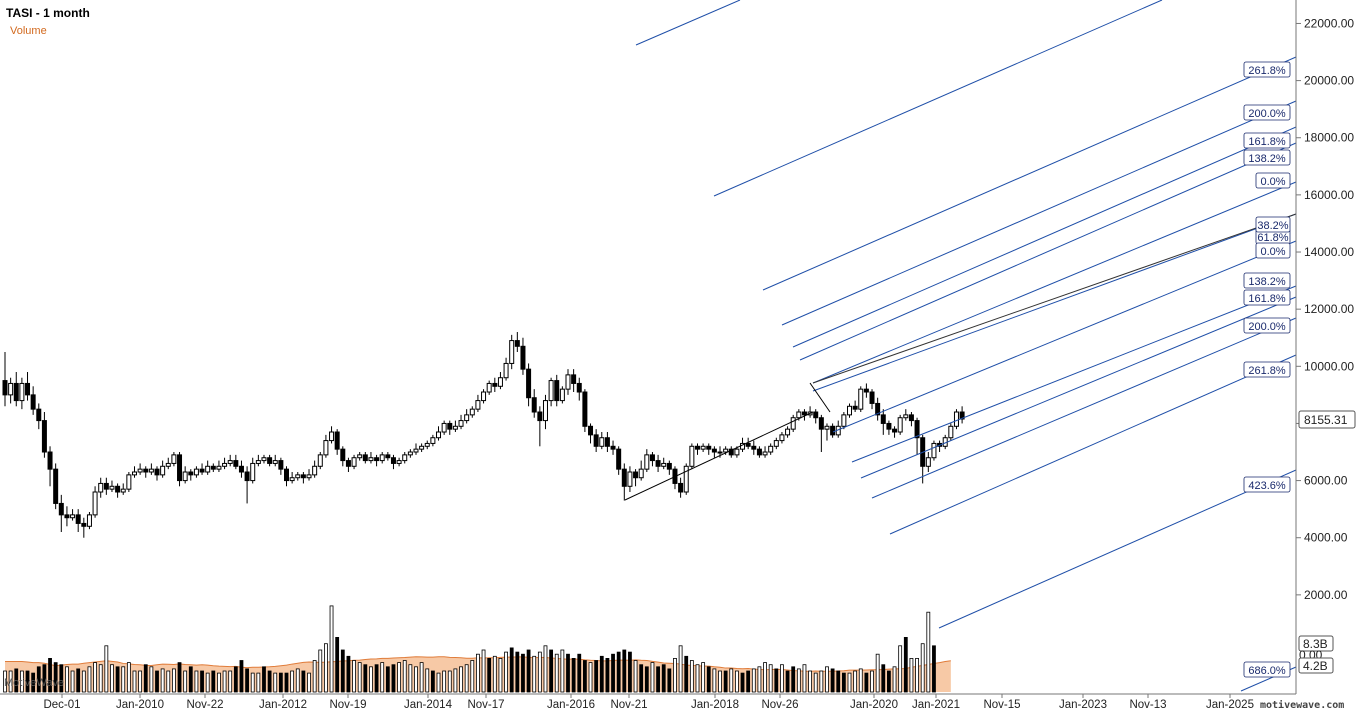 This screenshot has height=712, width=1362. Describe the element at coordinates (1267, 142) in the screenshot. I see `fib-label: 161.8%` at that location.